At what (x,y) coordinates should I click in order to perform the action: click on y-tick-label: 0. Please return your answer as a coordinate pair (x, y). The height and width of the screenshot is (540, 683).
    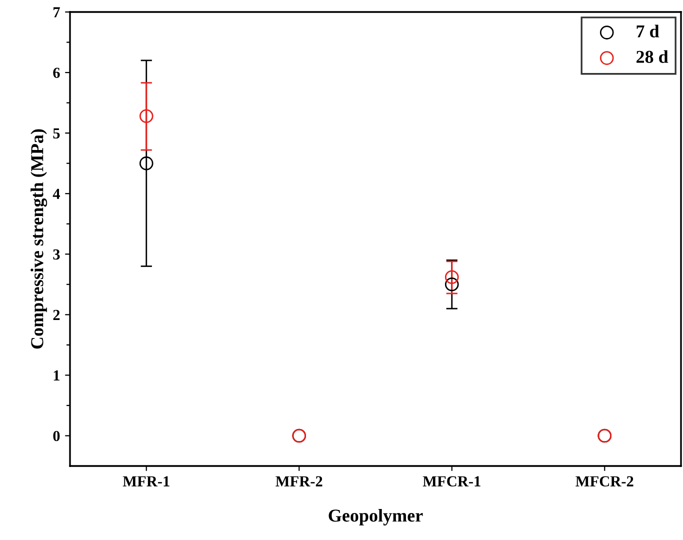
    Looking at the image, I should click on (56, 436).